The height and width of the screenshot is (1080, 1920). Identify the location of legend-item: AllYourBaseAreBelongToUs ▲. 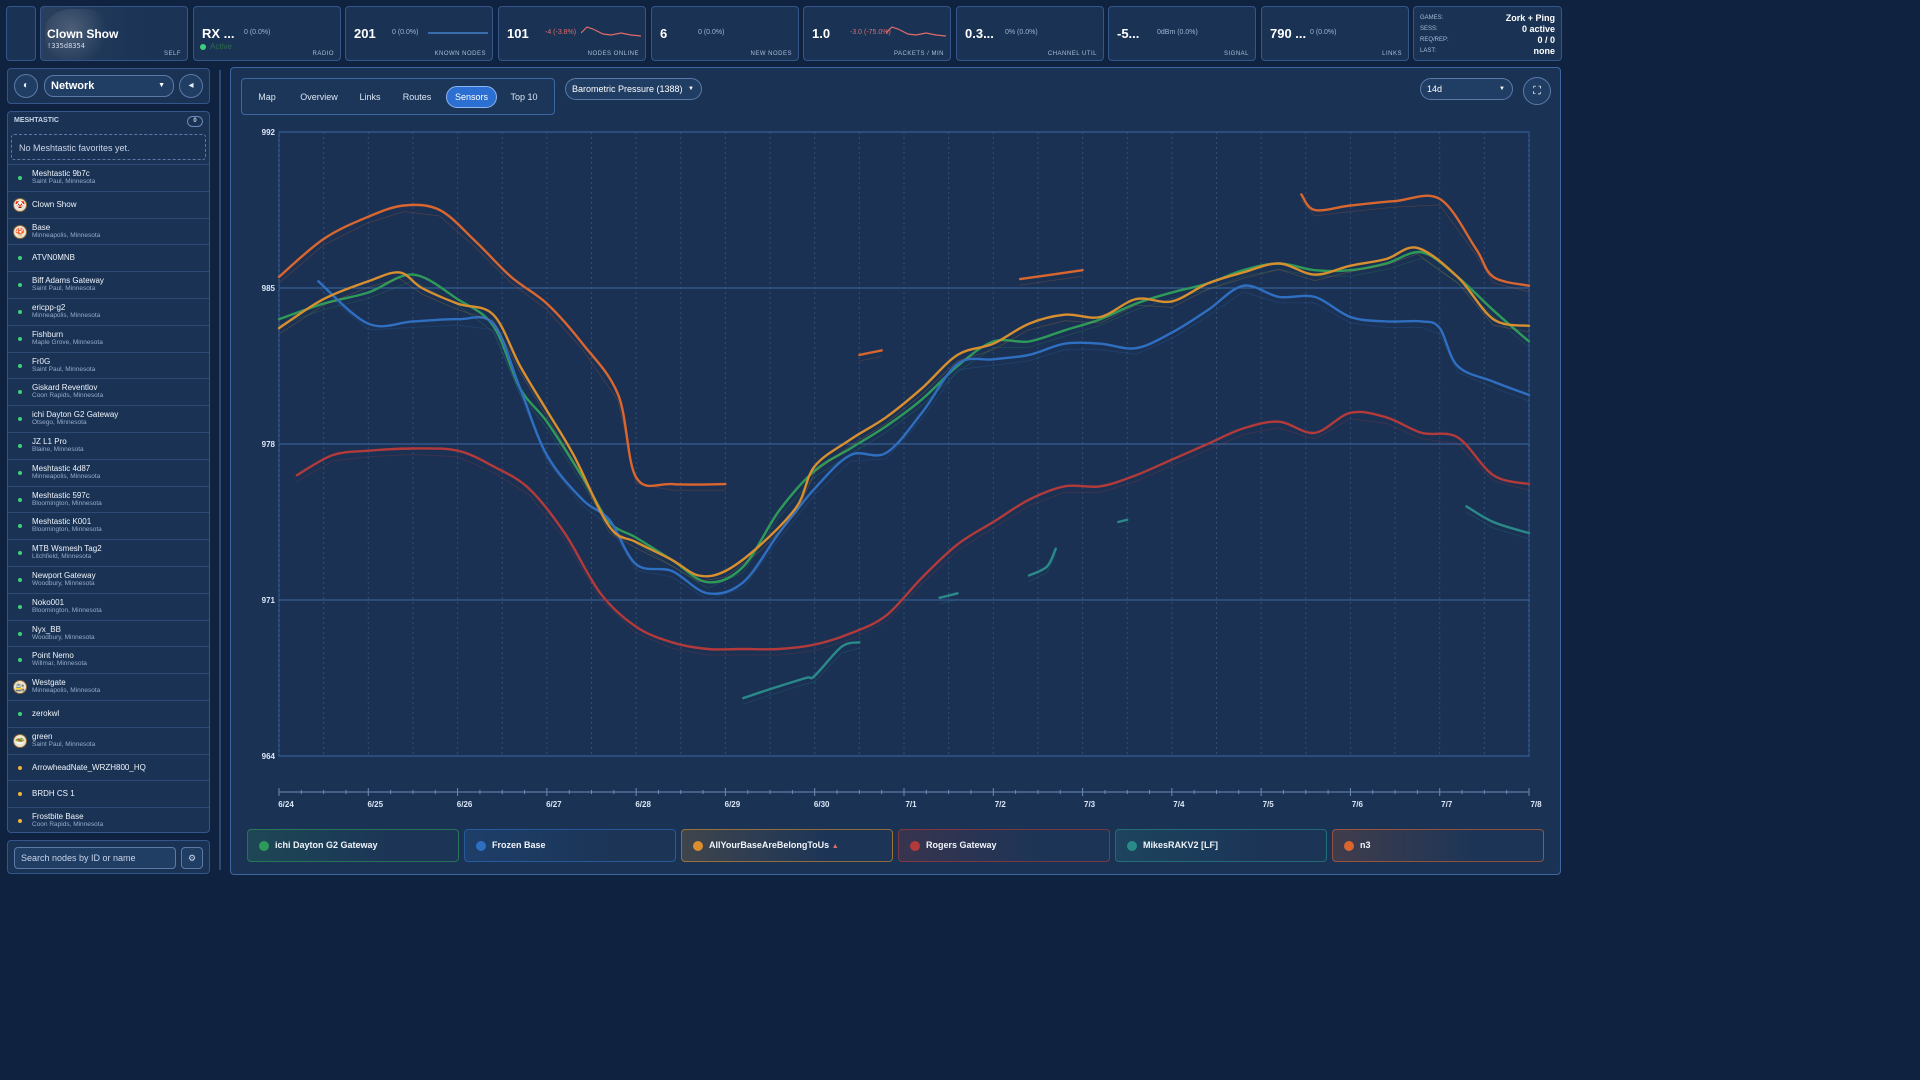
(787, 845).